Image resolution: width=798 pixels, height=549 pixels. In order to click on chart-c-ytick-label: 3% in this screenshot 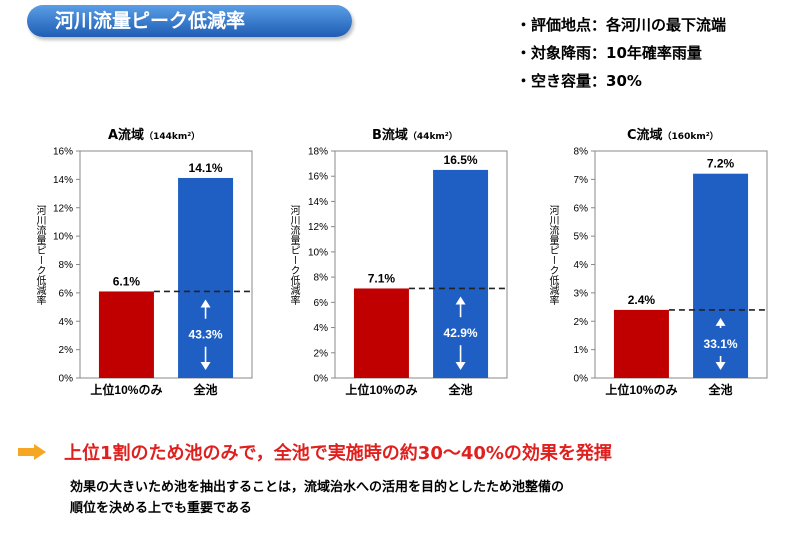, I will do `click(581, 293)`.